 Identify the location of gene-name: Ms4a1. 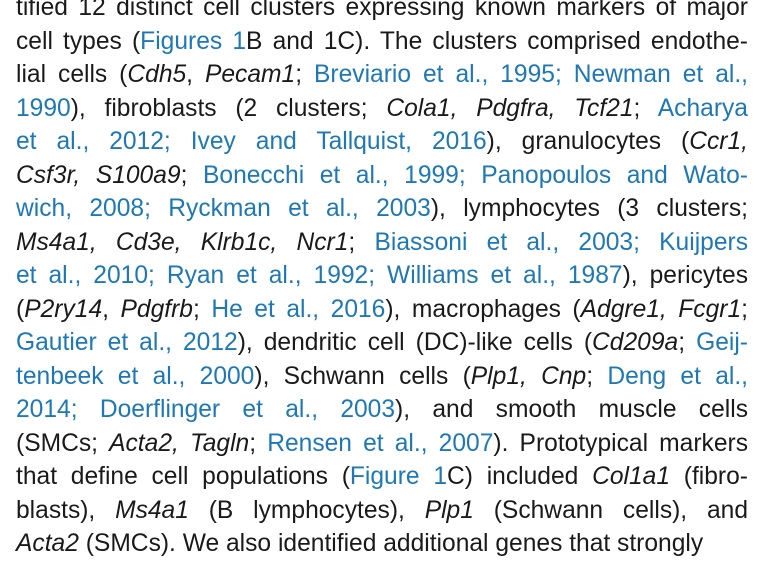
(152, 510).